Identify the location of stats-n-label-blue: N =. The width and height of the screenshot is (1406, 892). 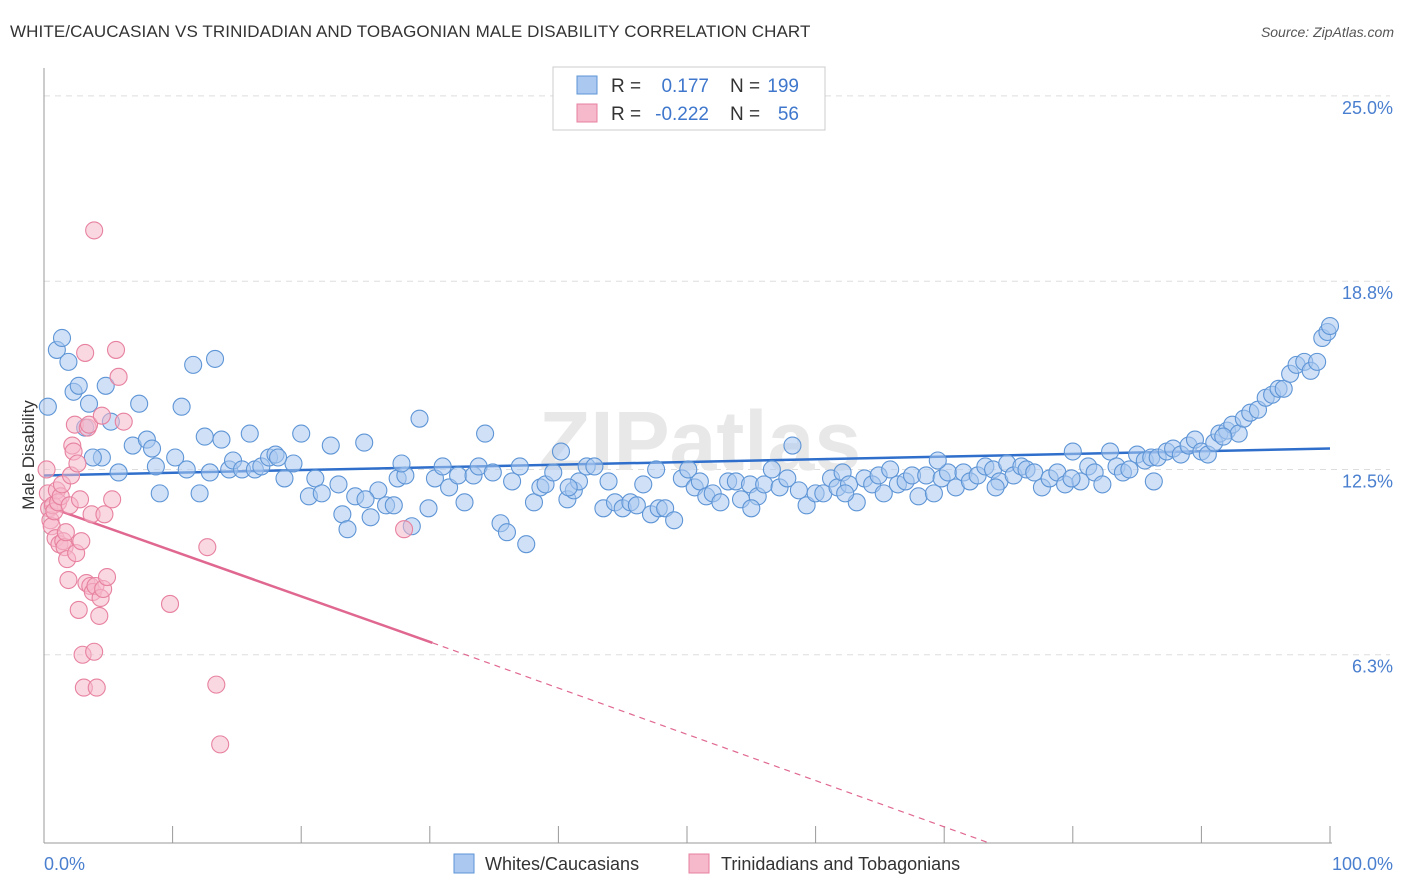
(745, 86).